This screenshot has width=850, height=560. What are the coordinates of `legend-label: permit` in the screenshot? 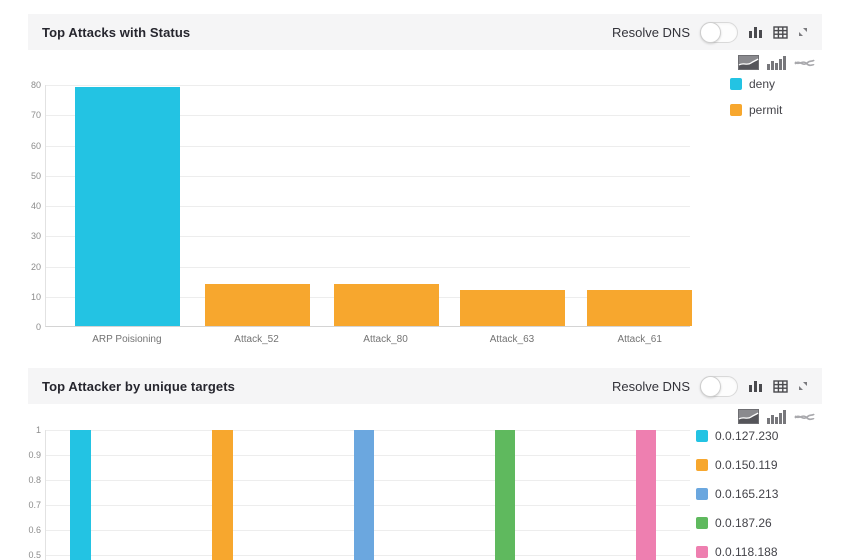 It's located at (766, 110).